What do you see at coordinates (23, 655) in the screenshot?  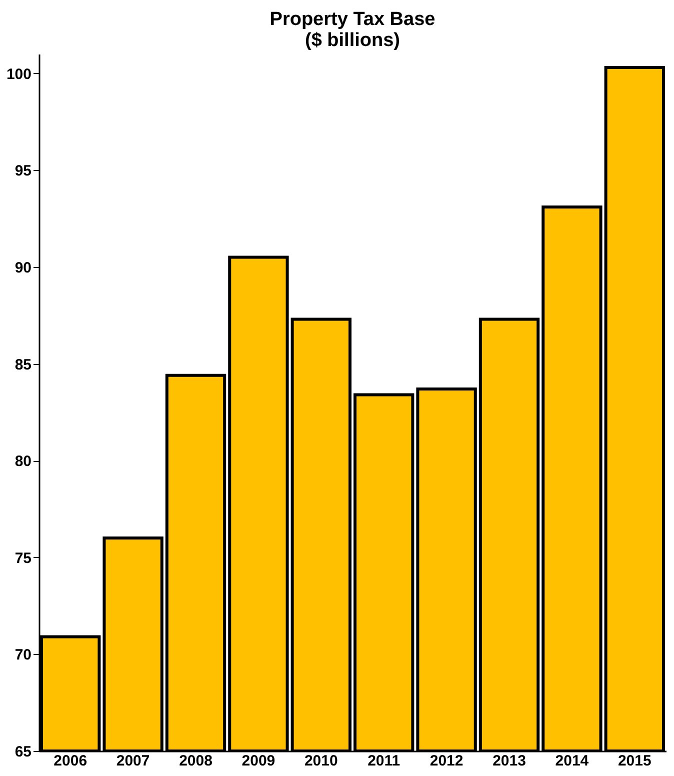 I see `y-tick-label: 70` at bounding box center [23, 655].